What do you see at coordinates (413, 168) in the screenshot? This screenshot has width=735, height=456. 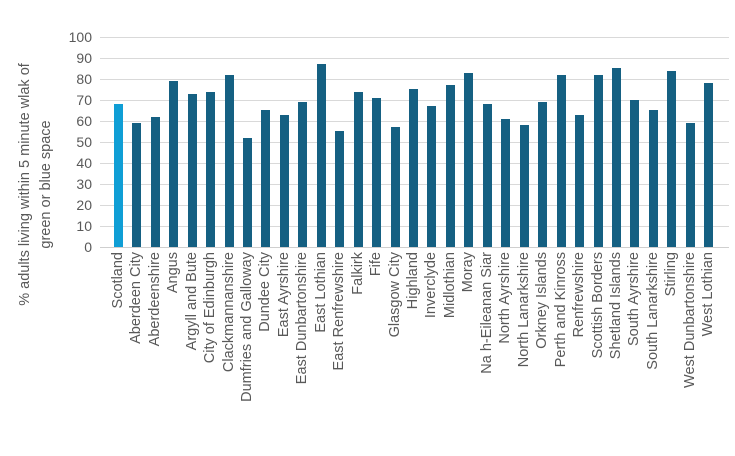 I see `bar-highland` at bounding box center [413, 168].